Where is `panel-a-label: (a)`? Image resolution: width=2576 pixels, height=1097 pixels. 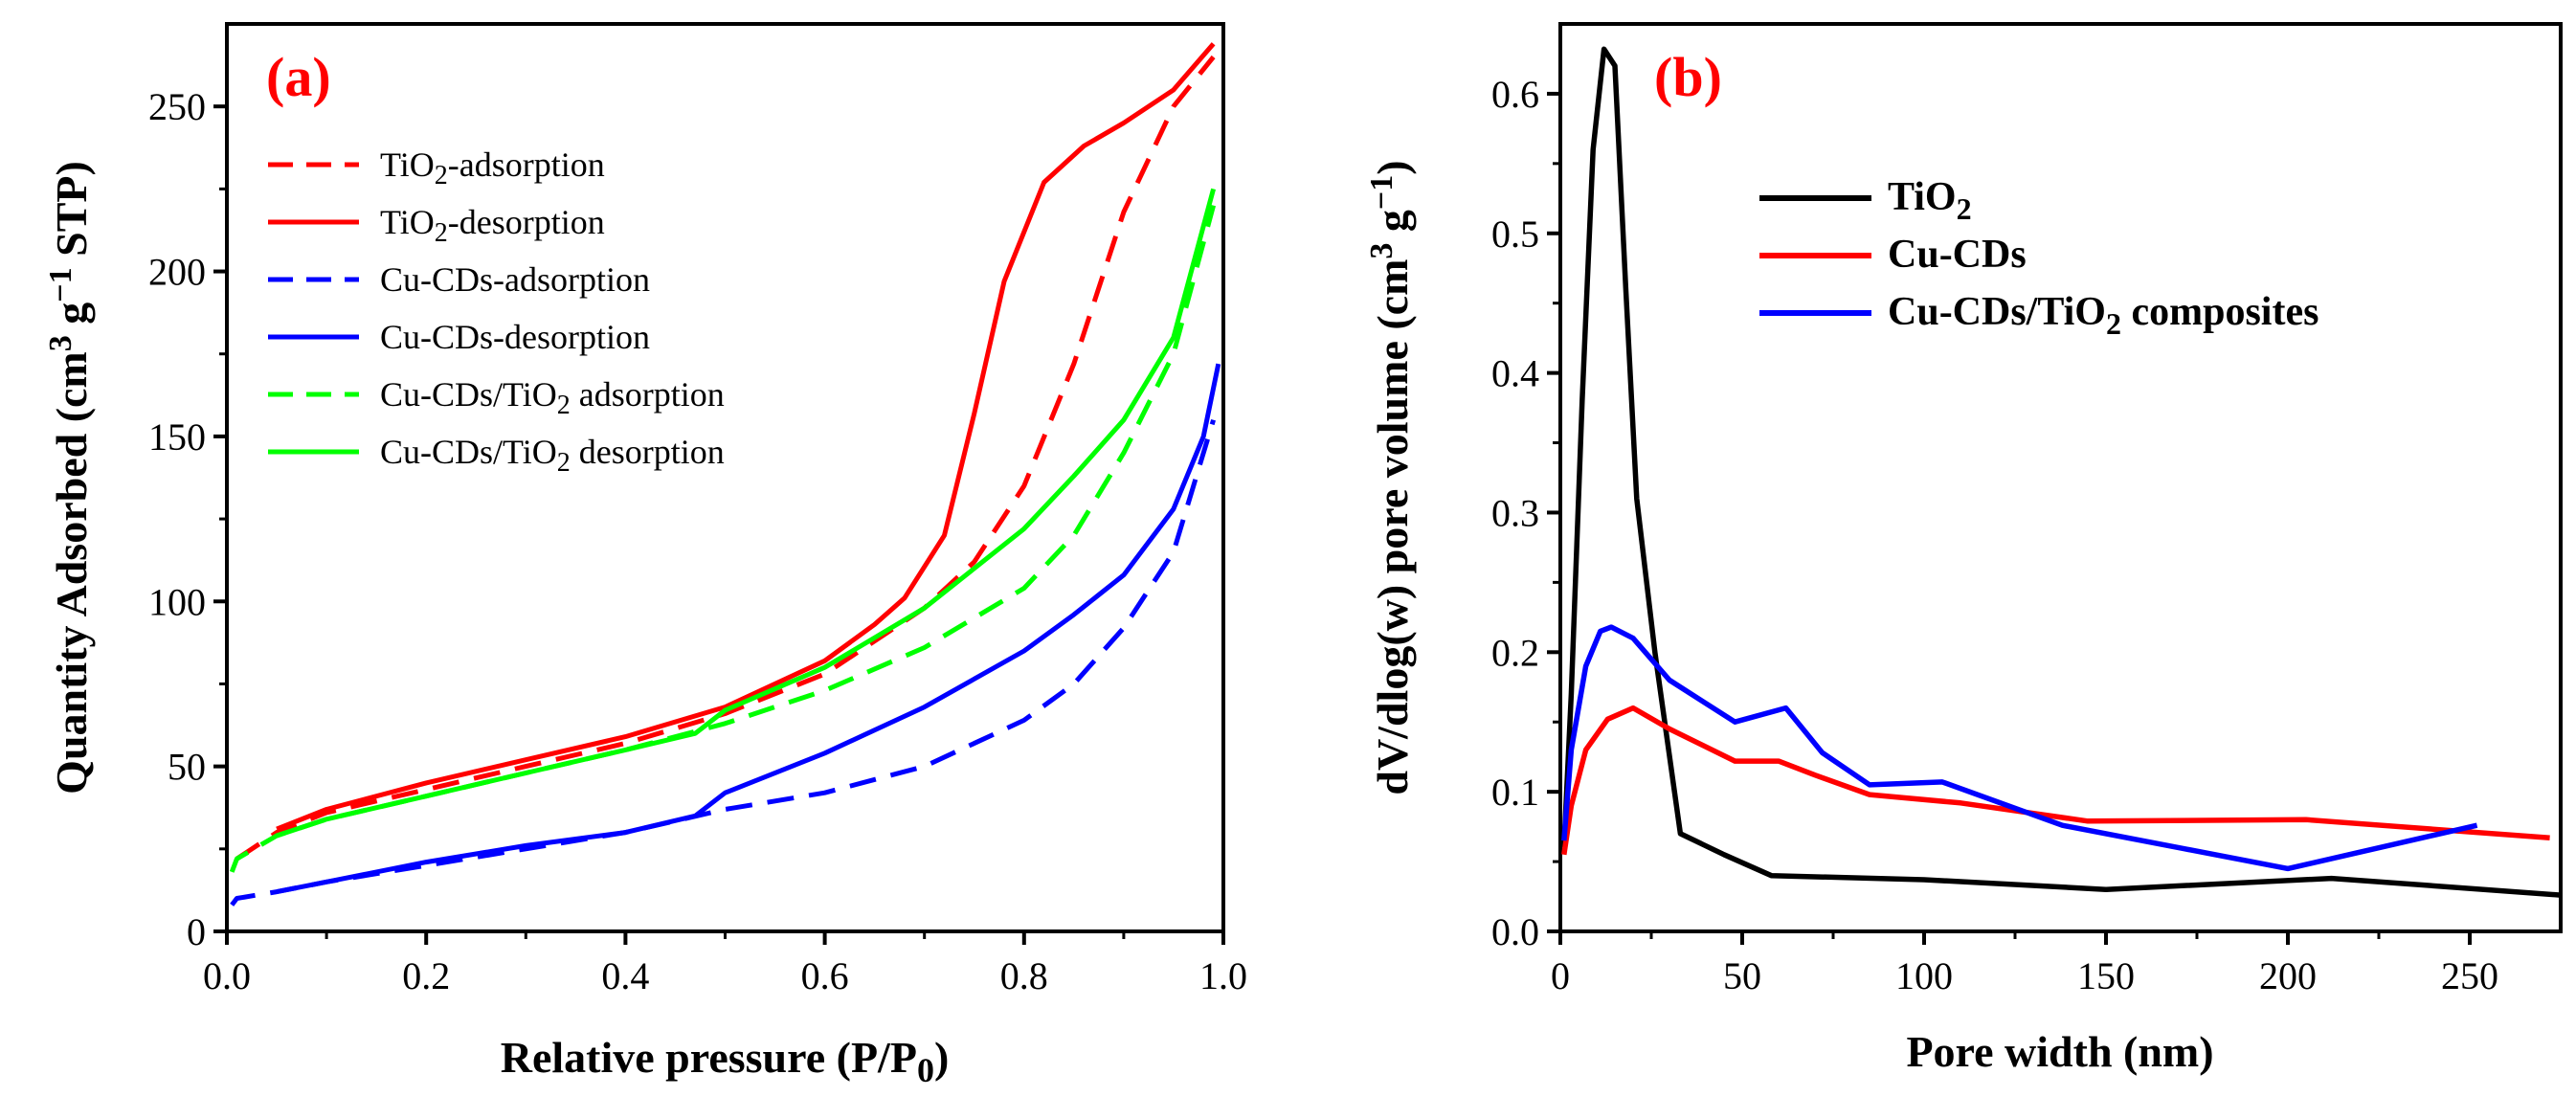 panel-a-label: (a) is located at coordinates (299, 77).